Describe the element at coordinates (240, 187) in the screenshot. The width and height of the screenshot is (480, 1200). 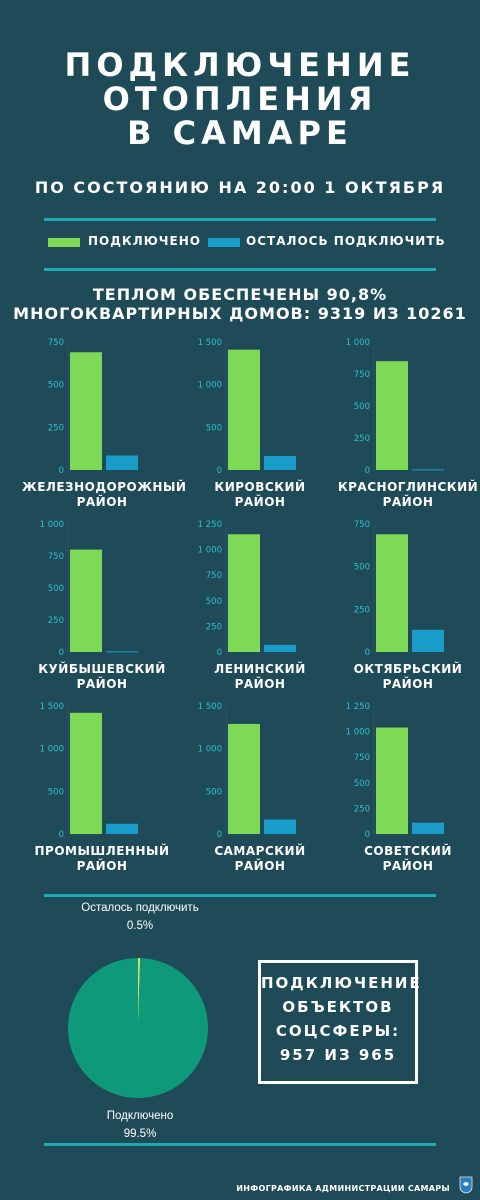
I see `status-subtitle: ПО СОСТОЯНИЮ НА 20:00 1 ОКТЯБРЯ` at that location.